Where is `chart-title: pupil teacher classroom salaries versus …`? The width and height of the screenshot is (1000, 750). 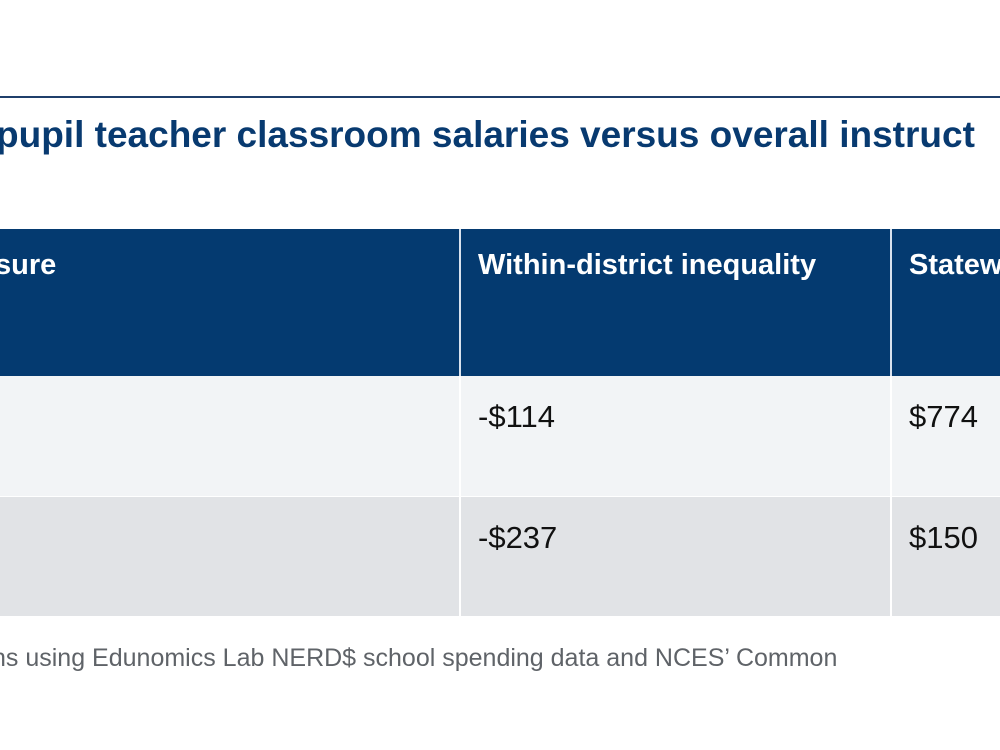 chart-title: pupil teacher classroom salaries versus … is located at coordinates (487, 134).